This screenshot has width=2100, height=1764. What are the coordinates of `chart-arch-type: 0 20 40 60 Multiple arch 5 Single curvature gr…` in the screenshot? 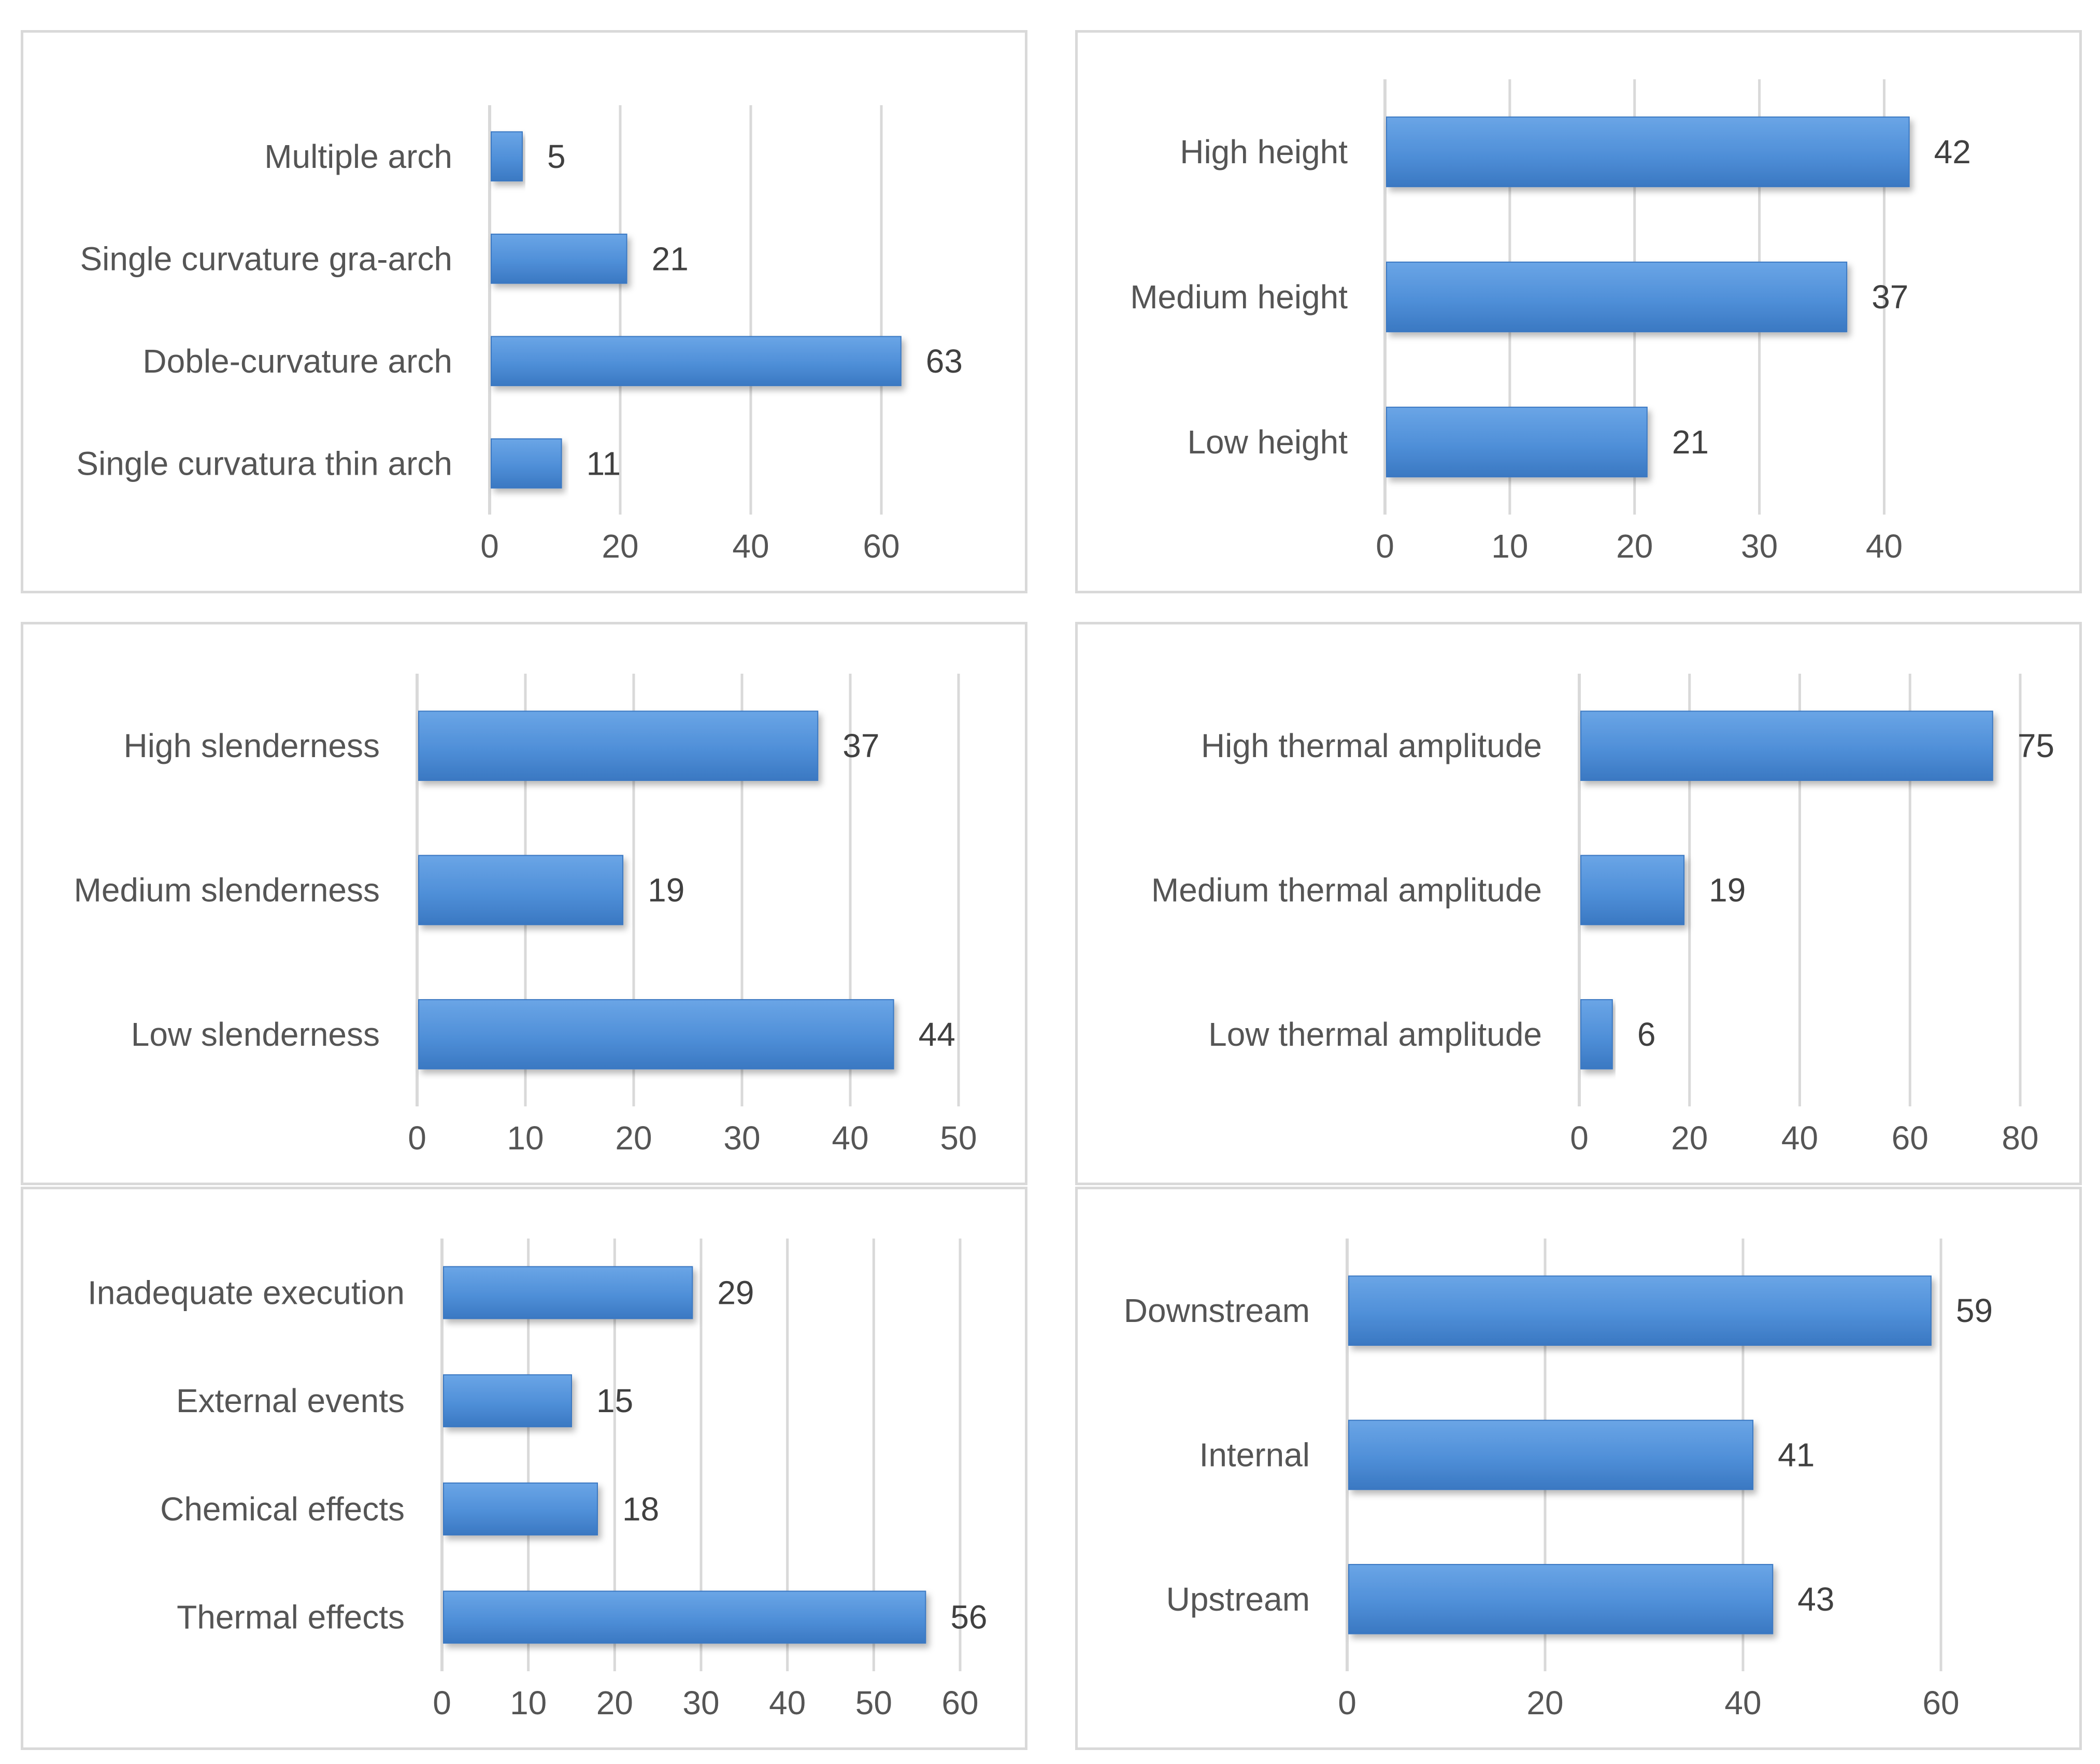 It's located at (519, 335).